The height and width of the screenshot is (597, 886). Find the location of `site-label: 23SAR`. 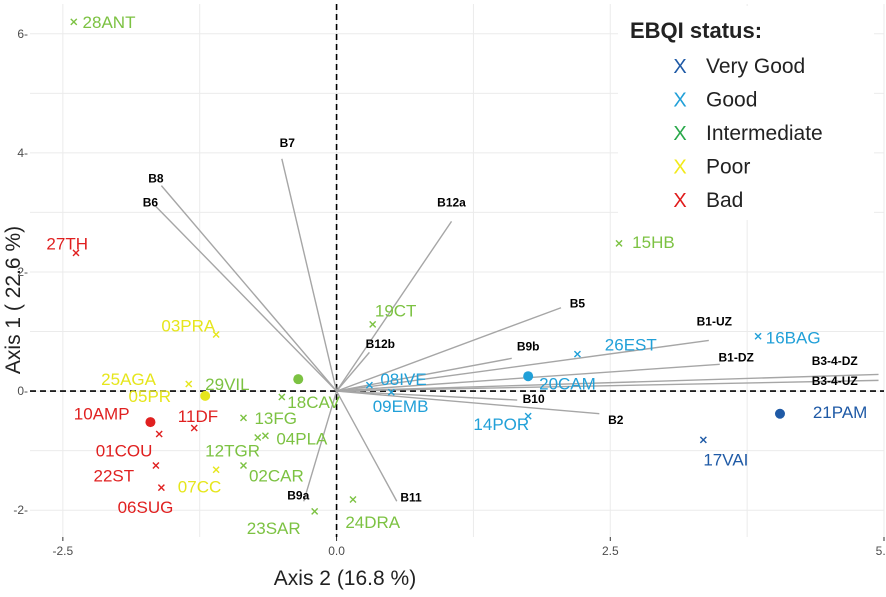

site-label: 23SAR is located at coordinates (274, 528).